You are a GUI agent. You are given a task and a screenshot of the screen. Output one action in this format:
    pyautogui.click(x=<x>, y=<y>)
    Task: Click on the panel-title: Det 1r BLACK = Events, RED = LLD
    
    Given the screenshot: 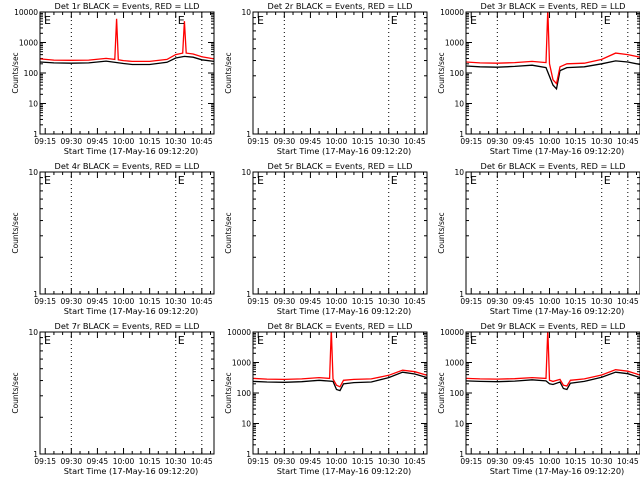 What is the action you would take?
    pyautogui.click(x=127, y=6)
    